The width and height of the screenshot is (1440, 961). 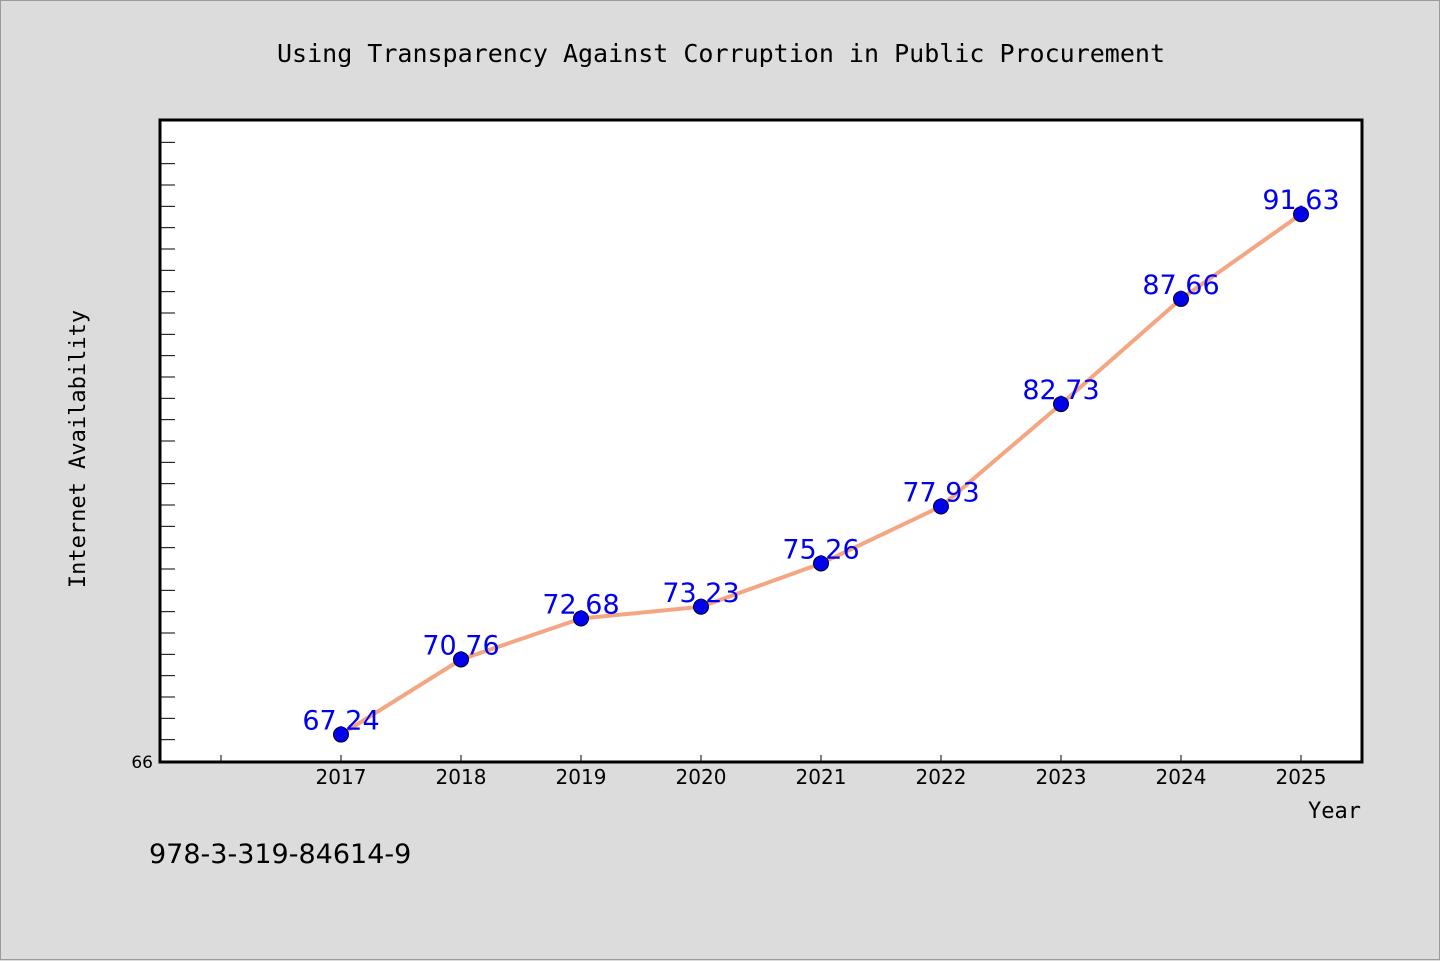 I want to click on data-label: 82.73, so click(x=1060, y=390).